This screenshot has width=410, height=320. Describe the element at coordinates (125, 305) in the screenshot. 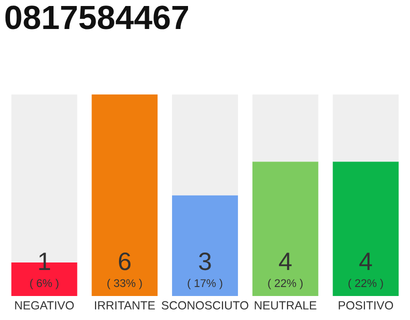

I see `x-tick-label: IRRITANTE` at that location.